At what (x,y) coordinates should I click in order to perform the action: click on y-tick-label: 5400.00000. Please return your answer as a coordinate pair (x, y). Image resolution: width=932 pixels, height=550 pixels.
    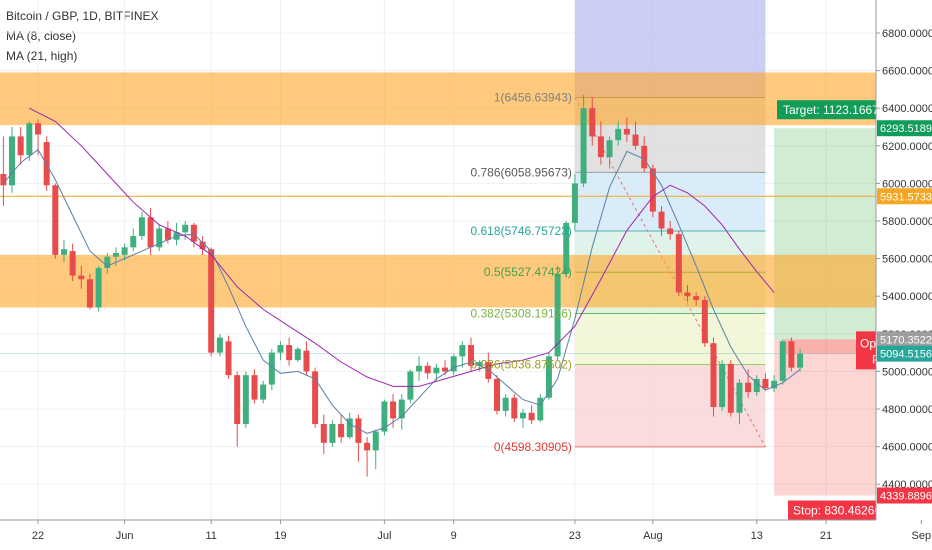
    Looking at the image, I should click on (907, 297).